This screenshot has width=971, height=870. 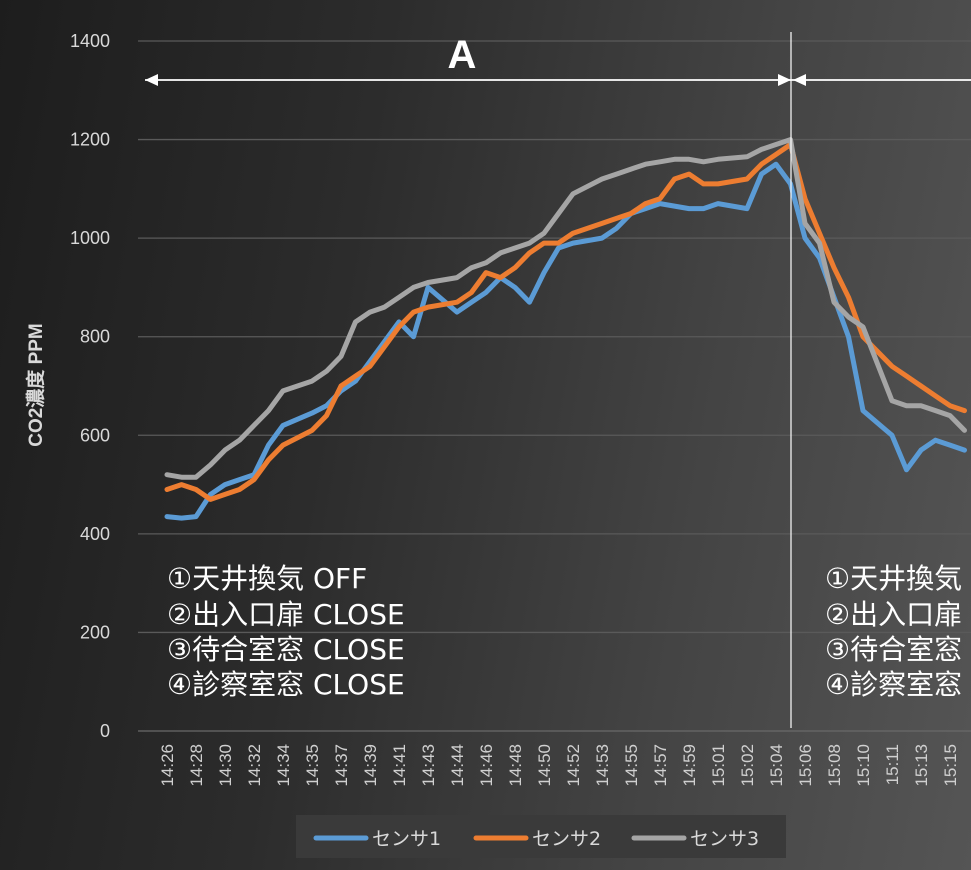 I want to click on legend: センサ1 センサ2 センサ3, so click(x=541, y=836).